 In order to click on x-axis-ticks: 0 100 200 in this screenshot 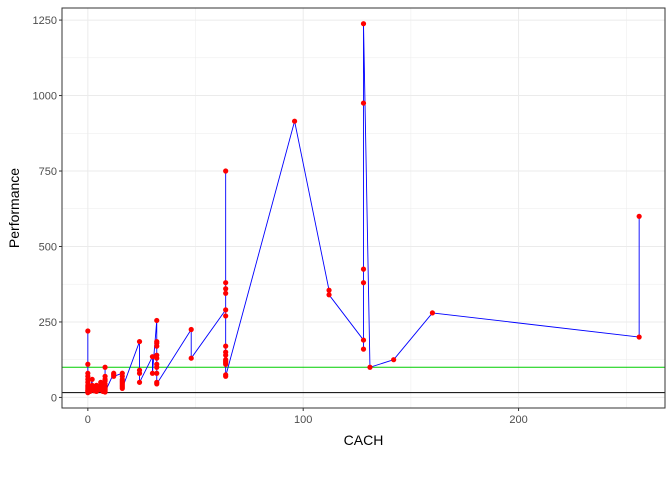, I will do `click(306, 417)`.